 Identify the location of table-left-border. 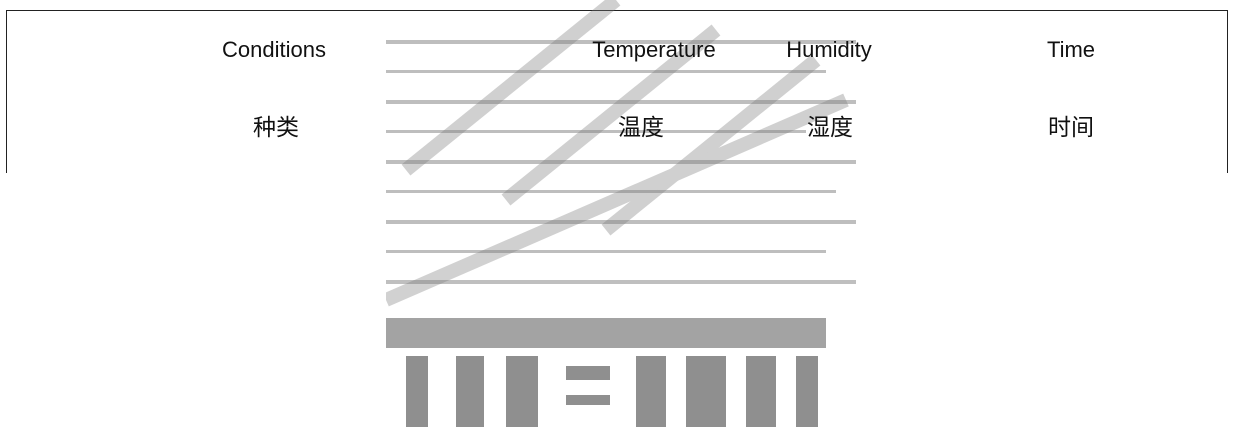
(6, 91).